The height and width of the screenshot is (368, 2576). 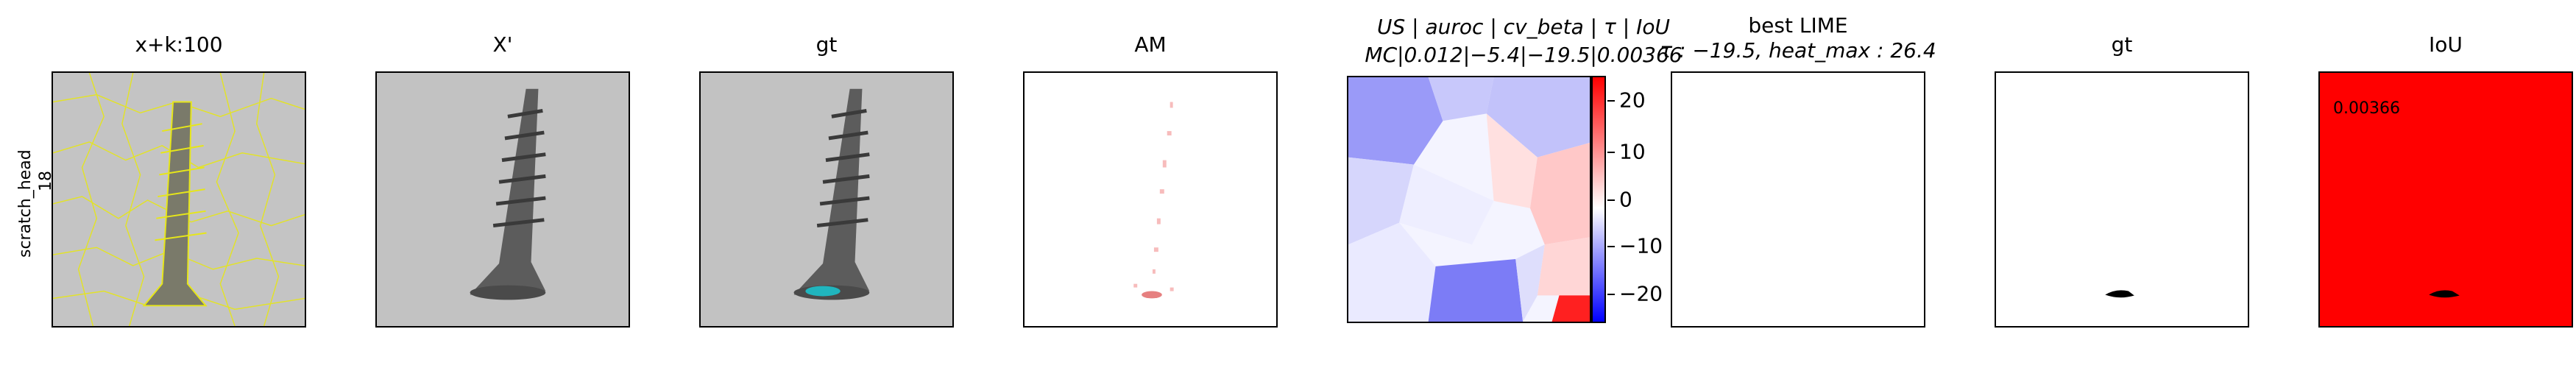 I want to click on panel-anomaly-map, so click(x=1150, y=200).